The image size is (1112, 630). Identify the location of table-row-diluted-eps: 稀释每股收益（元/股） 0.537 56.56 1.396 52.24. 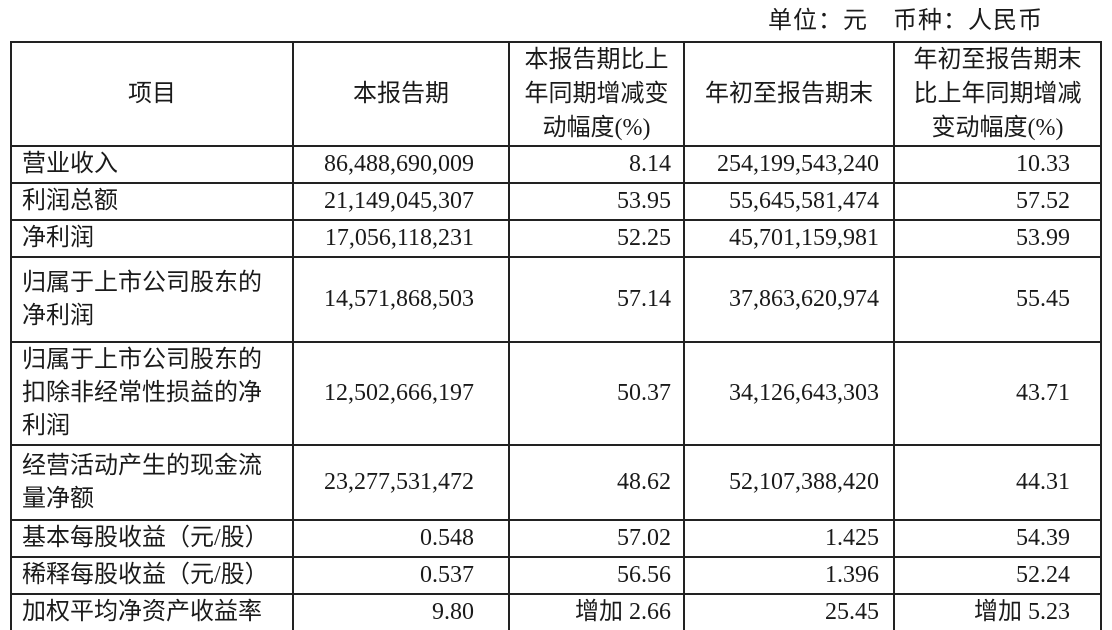
(556, 575).